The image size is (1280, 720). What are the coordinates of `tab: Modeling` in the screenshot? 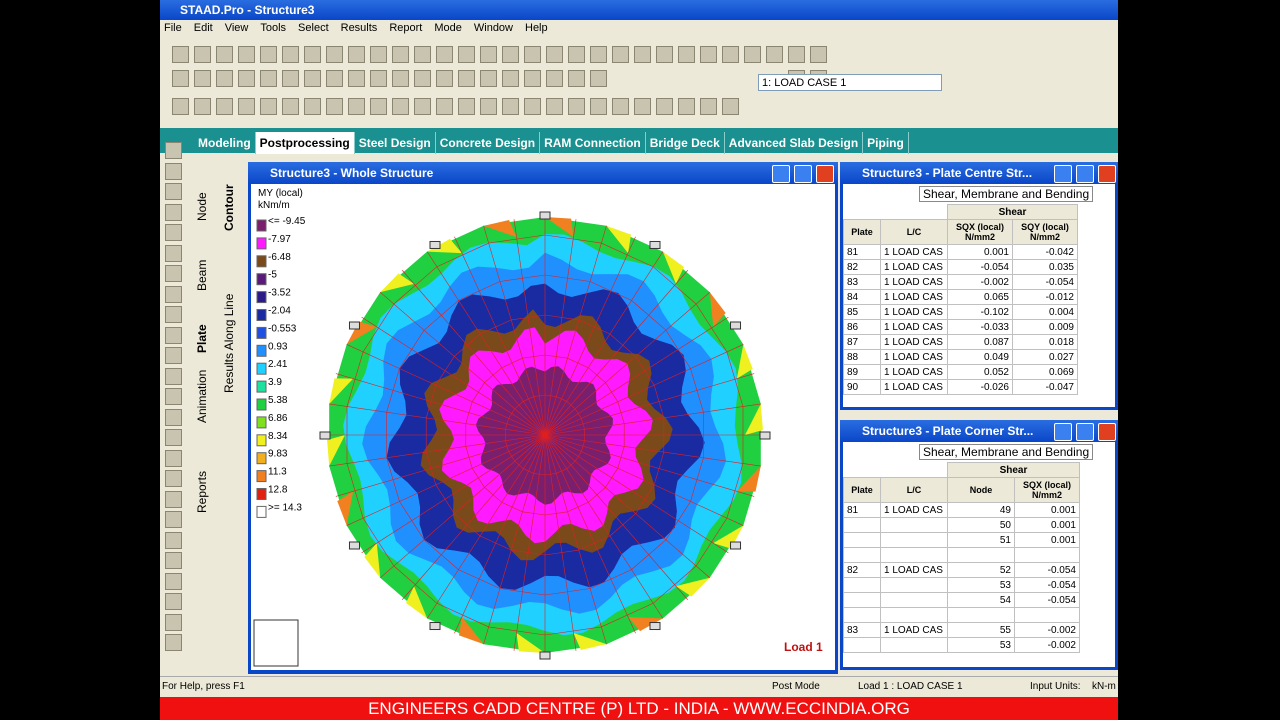 It's located at (225, 143).